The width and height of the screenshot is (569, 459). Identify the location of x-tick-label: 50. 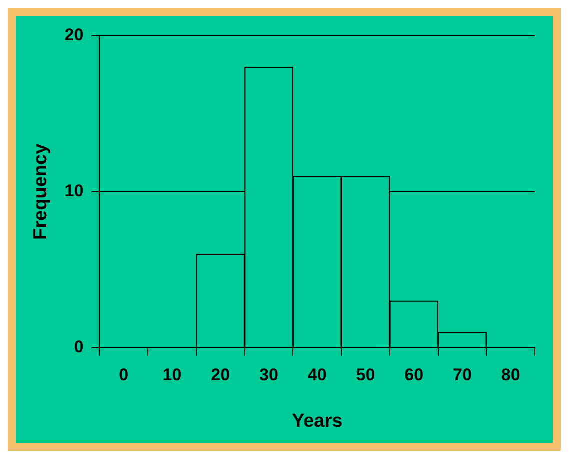
(366, 375).